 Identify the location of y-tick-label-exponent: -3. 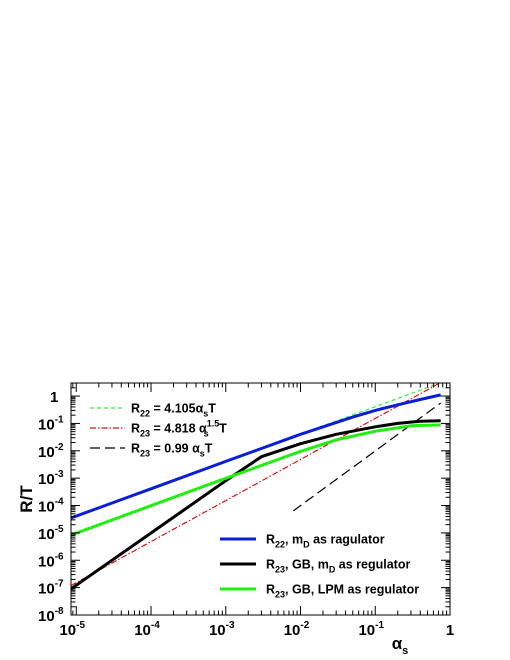
(59, 474).